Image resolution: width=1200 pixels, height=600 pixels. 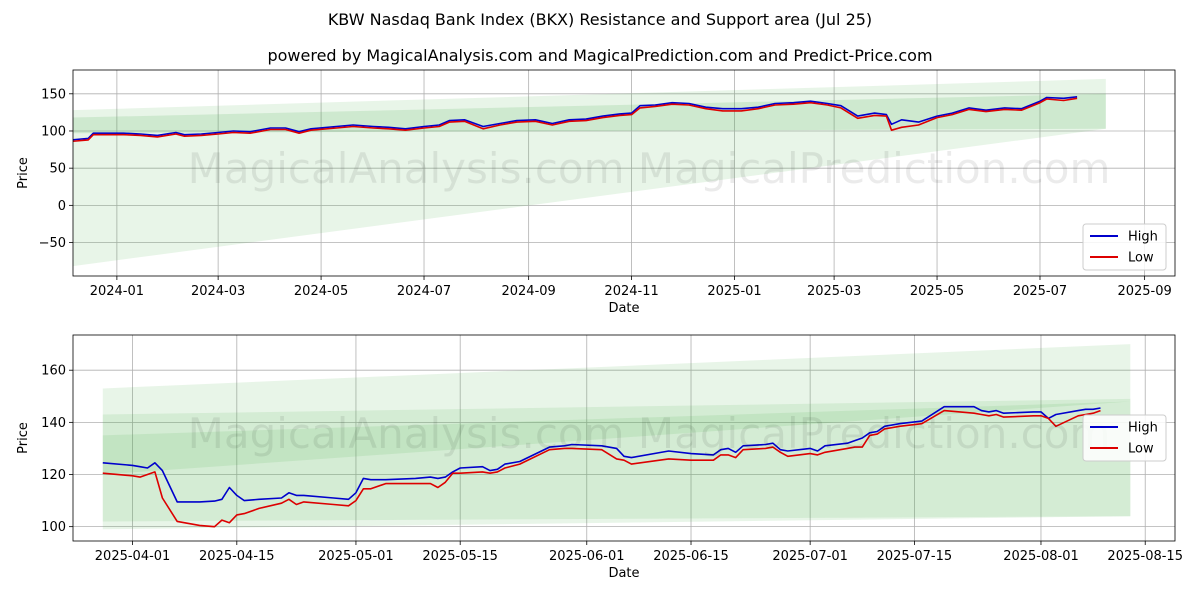 I want to click on x-tick-label: 2025-07-01, so click(x=810, y=556).